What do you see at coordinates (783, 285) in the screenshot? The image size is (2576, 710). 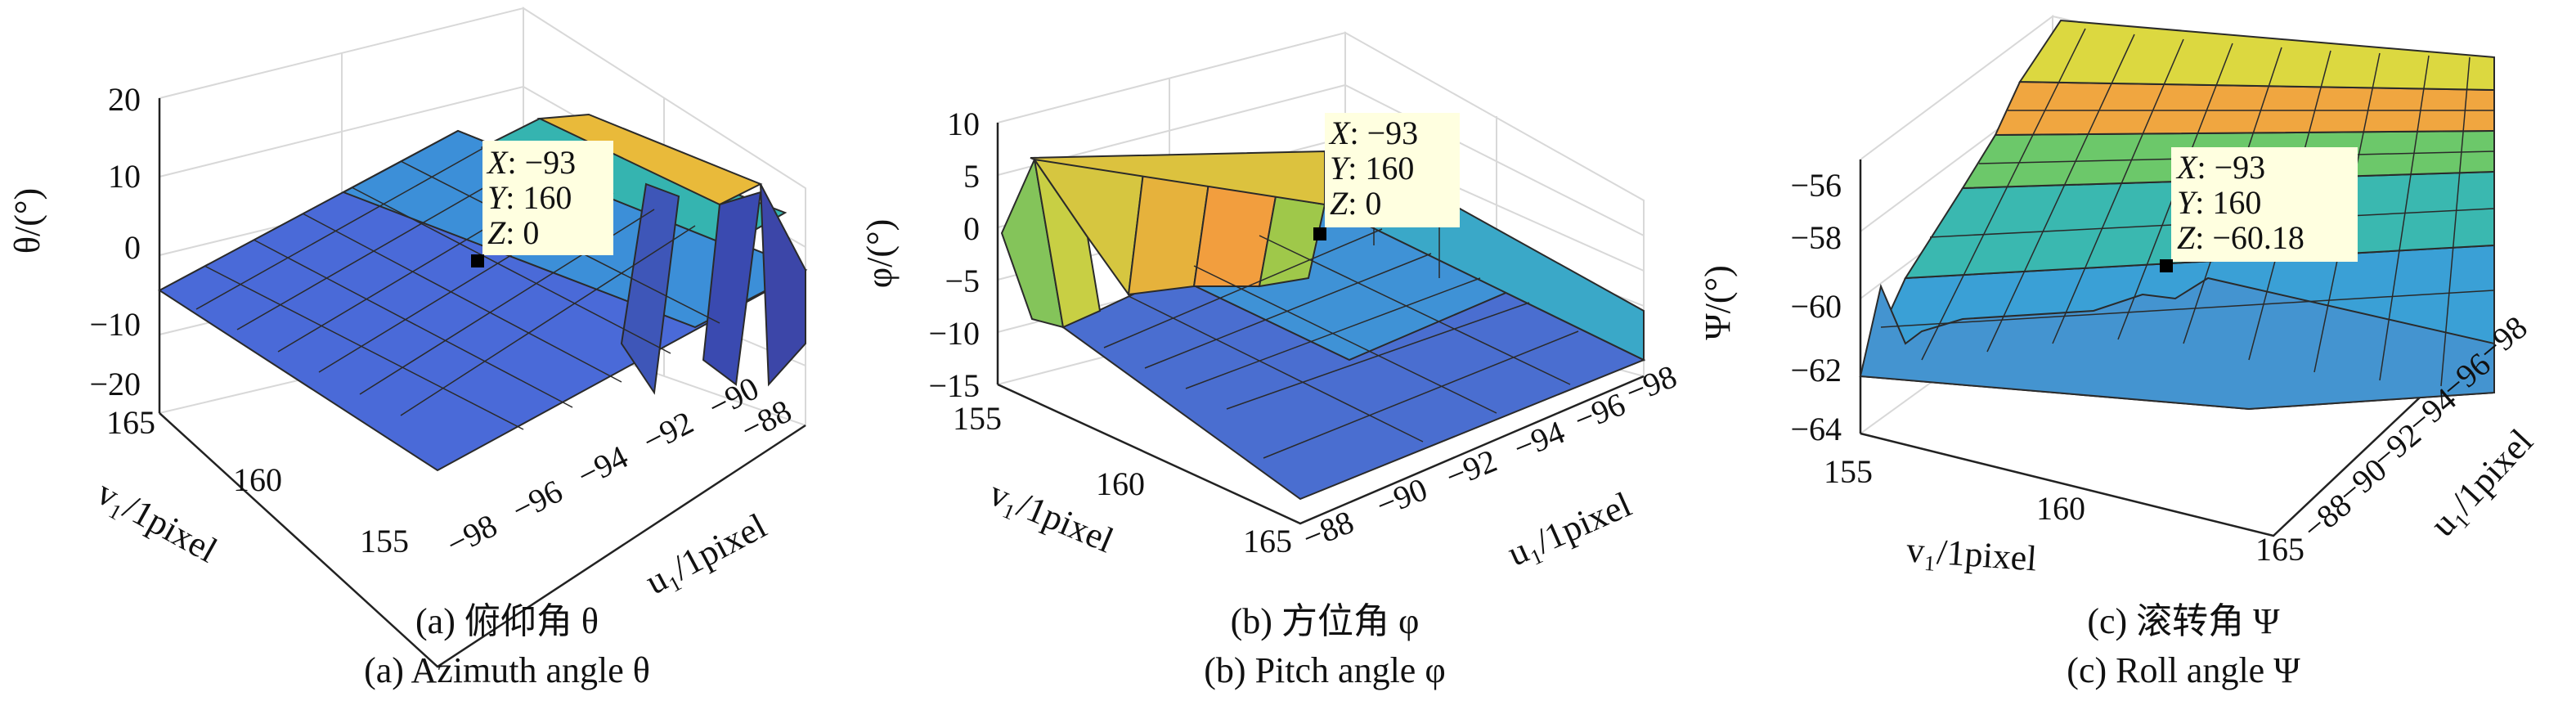 I see `panel-a-surface-right-drop` at bounding box center [783, 285].